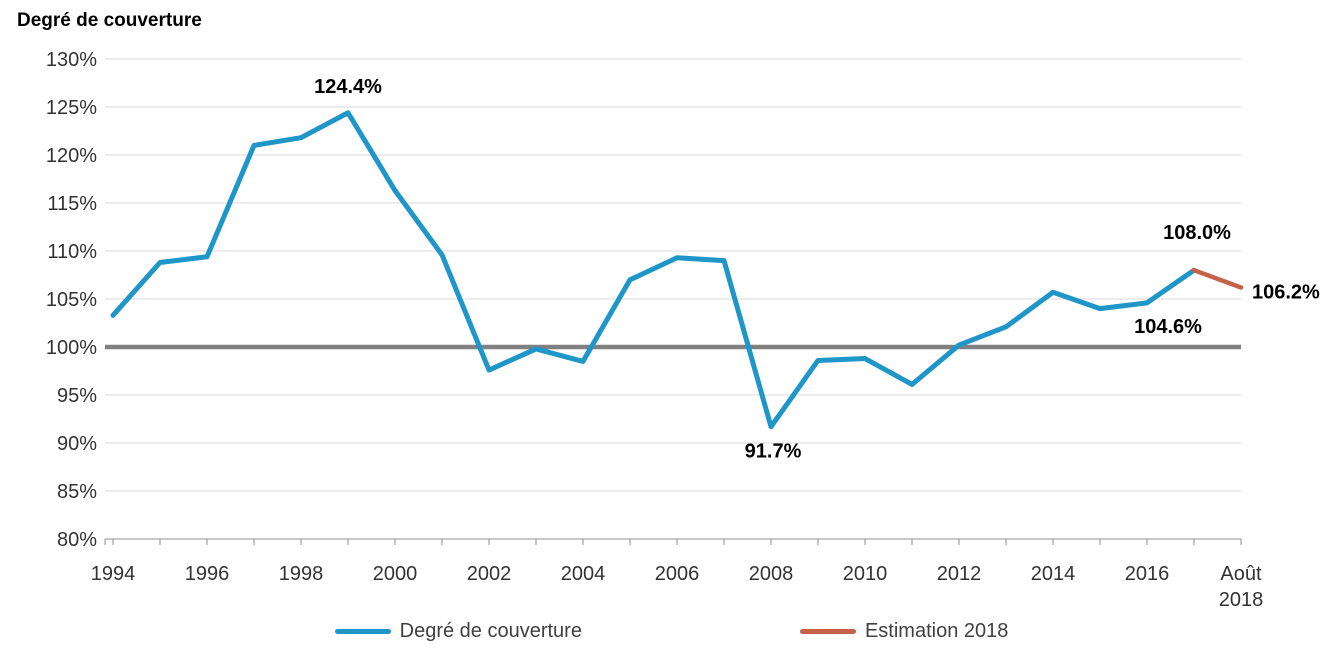 Image resolution: width=1343 pixels, height=661 pixels. Describe the element at coordinates (71, 348) in the screenshot. I see `y-tick-label: 100%` at that location.